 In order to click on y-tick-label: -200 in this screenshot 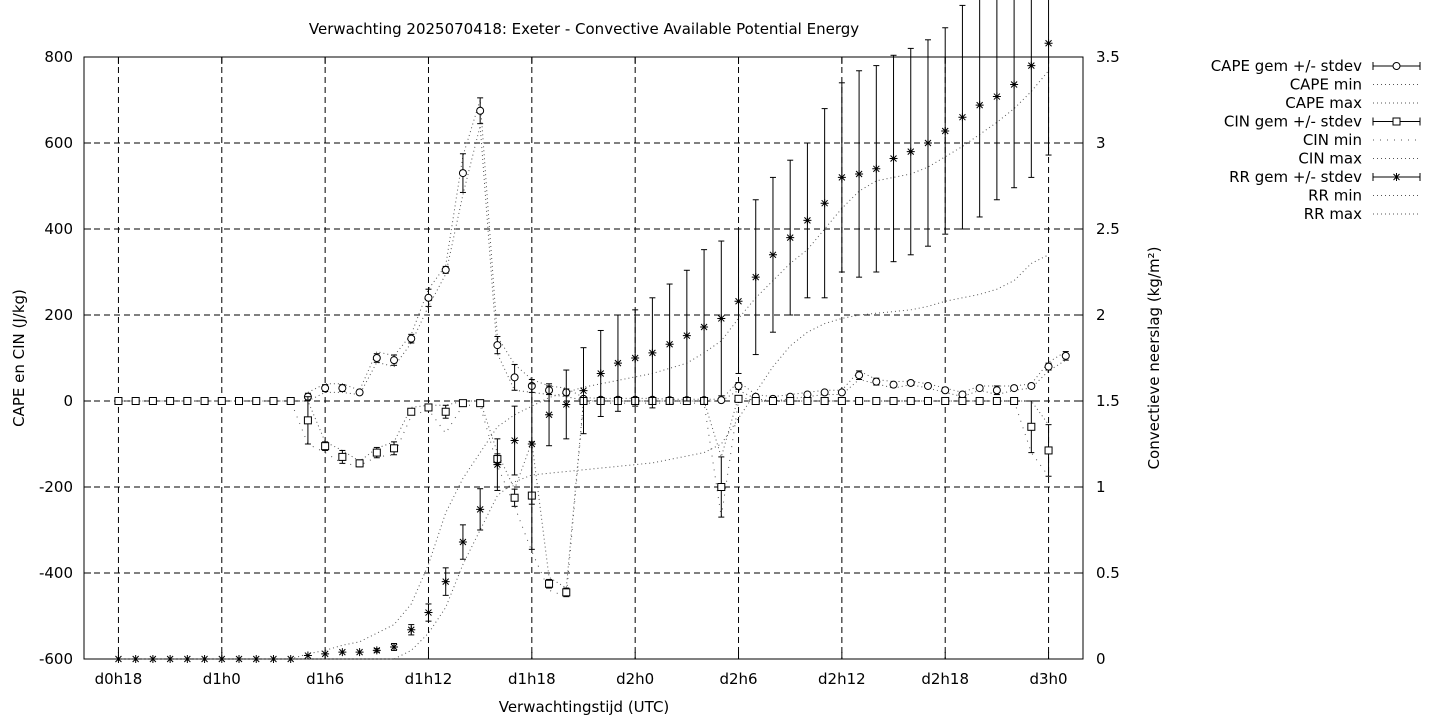, I will do `click(56, 487)`.